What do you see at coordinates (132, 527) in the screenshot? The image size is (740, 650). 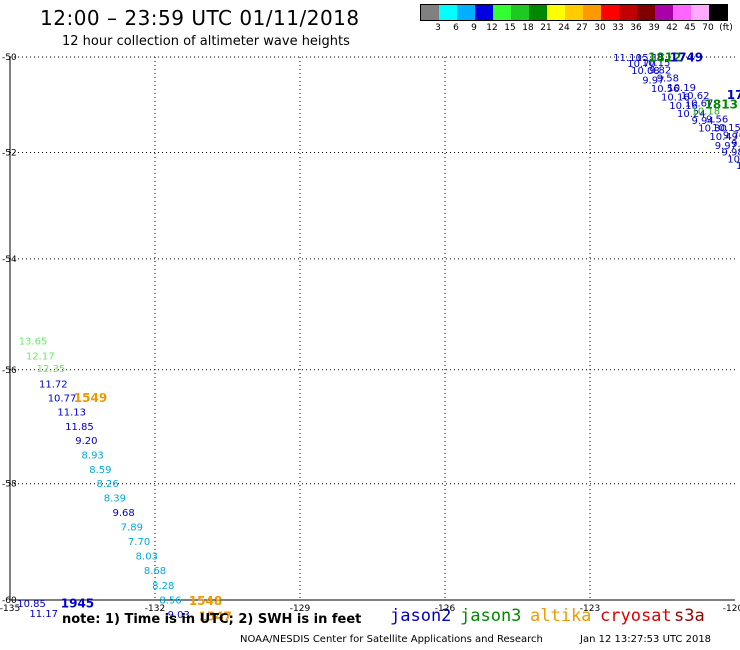 I see `wave-height-value: 7.89` at bounding box center [132, 527].